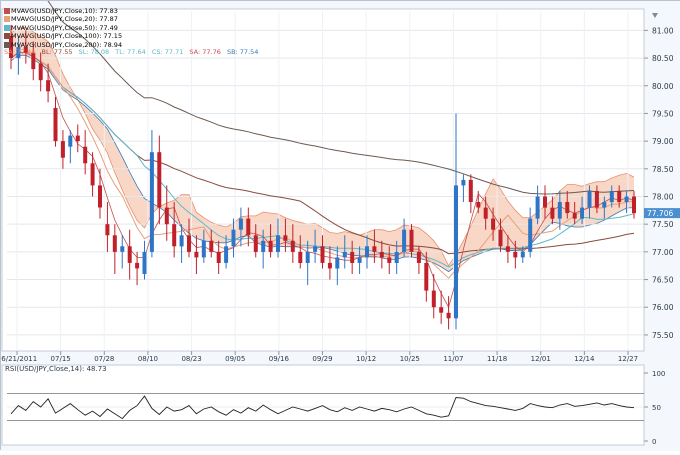  Describe the element at coordinates (663, 307) in the screenshot. I see `price-tick-label: 76.00` at that location.